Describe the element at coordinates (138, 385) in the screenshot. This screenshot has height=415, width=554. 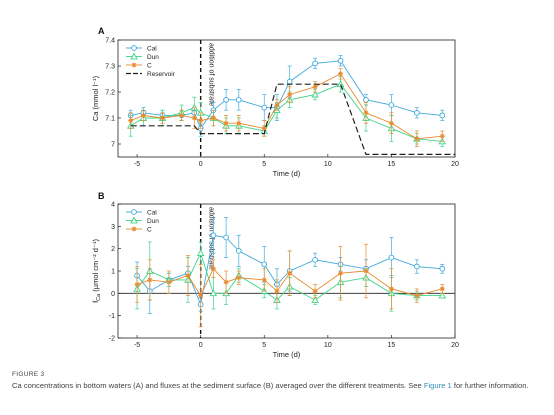
I see `caption-ref-a: A` at that location.